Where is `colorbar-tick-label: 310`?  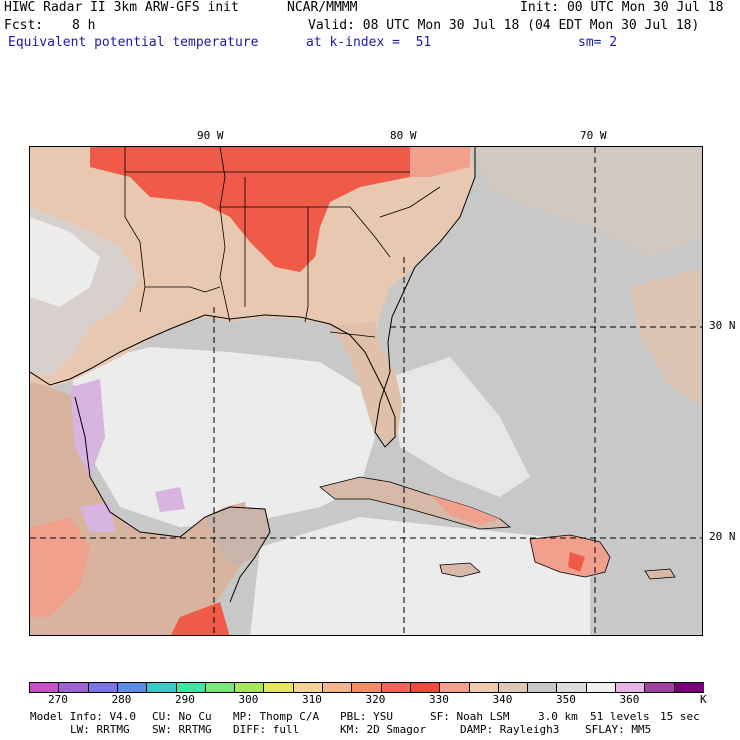
colorbar-tick-label: 310 is located at coordinates (312, 699).